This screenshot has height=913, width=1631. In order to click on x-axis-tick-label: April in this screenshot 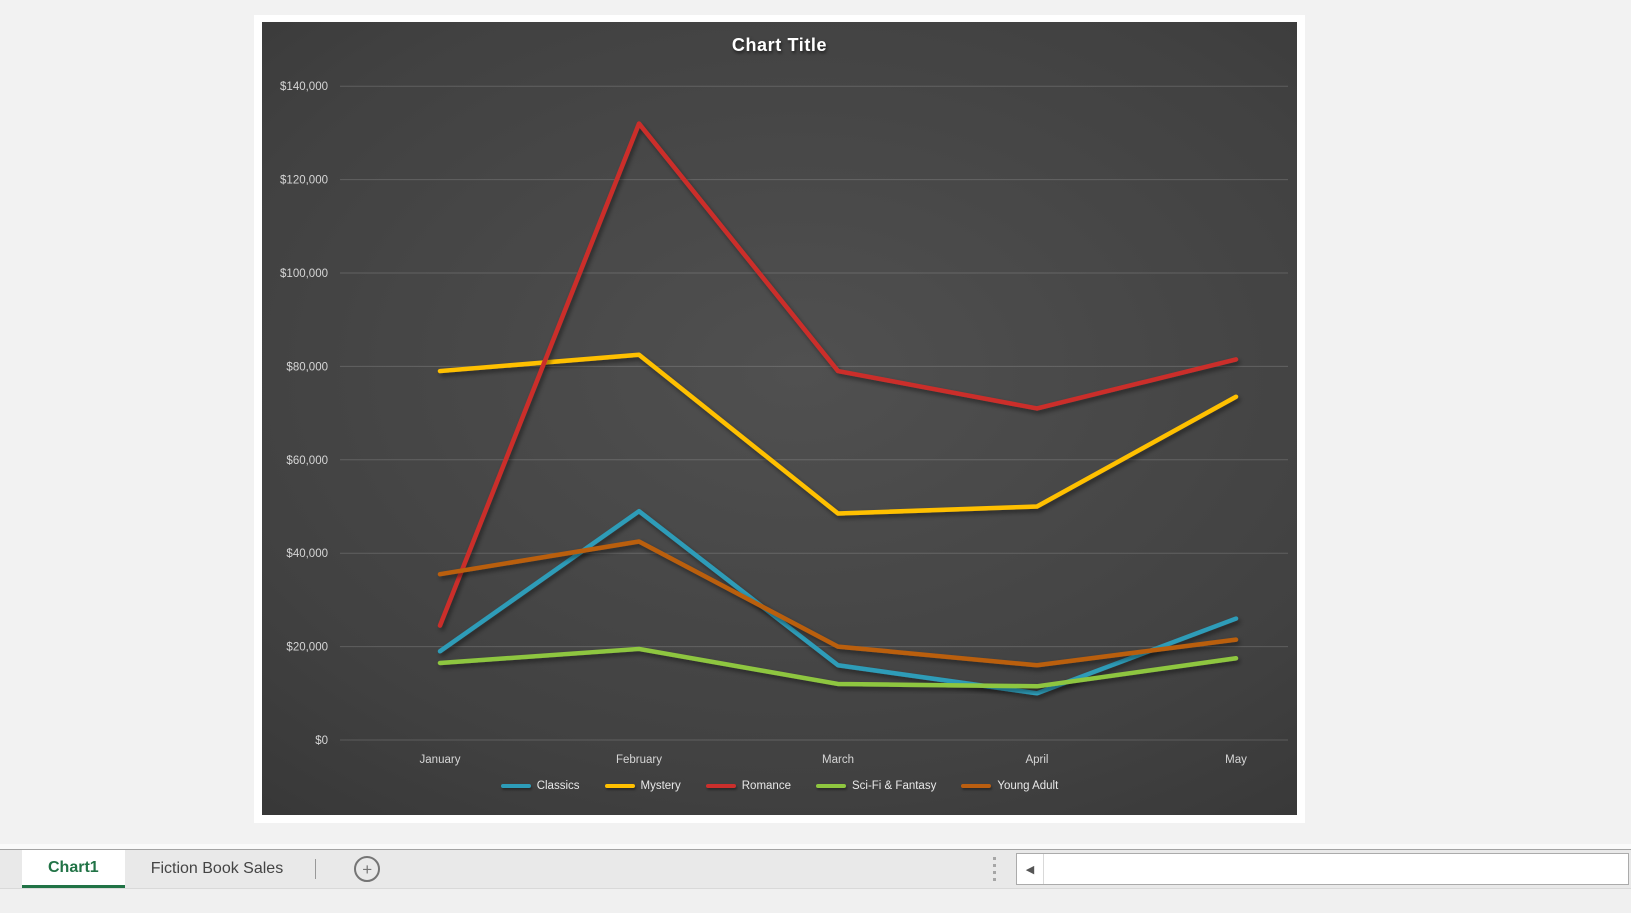, I will do `click(1036, 760)`.